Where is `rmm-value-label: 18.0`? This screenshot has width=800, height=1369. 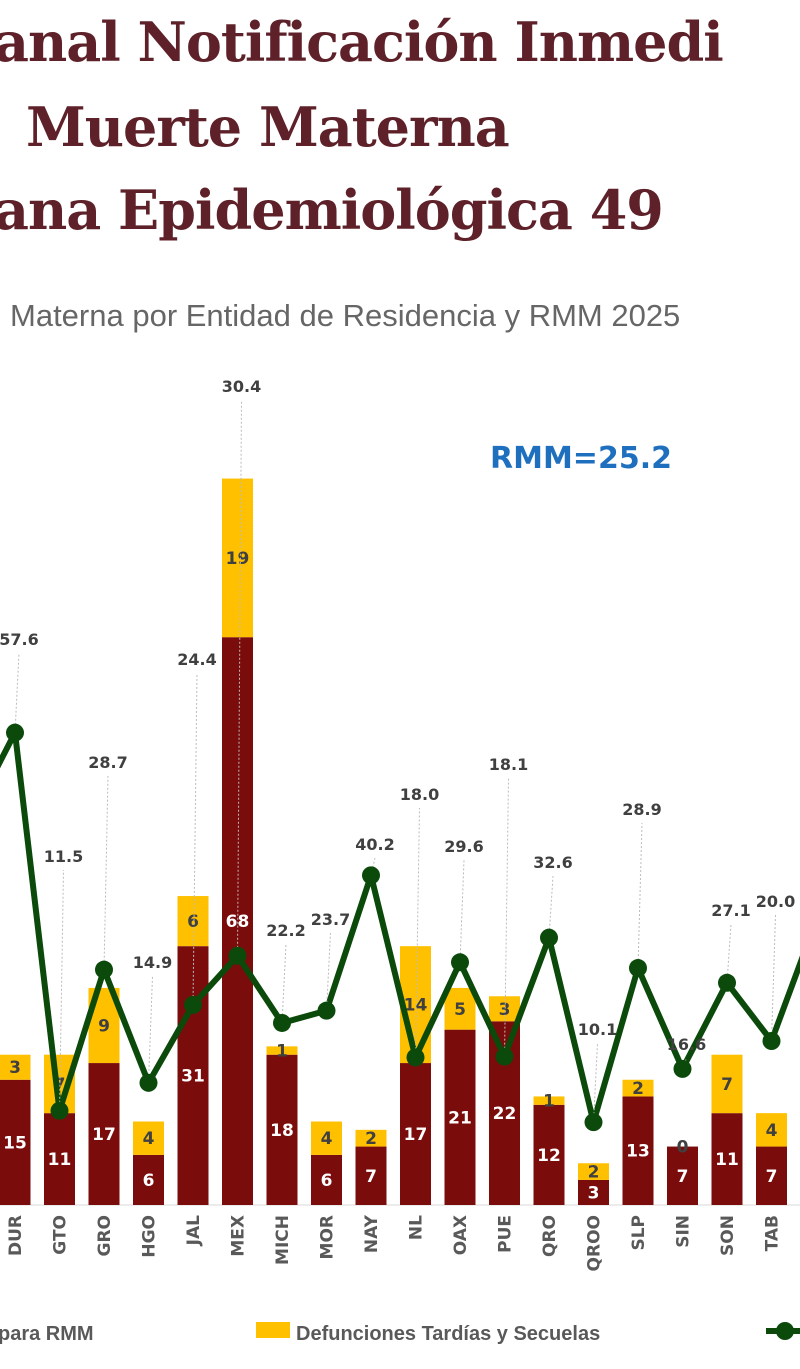
rmm-value-label: 18.0 is located at coordinates (419, 794).